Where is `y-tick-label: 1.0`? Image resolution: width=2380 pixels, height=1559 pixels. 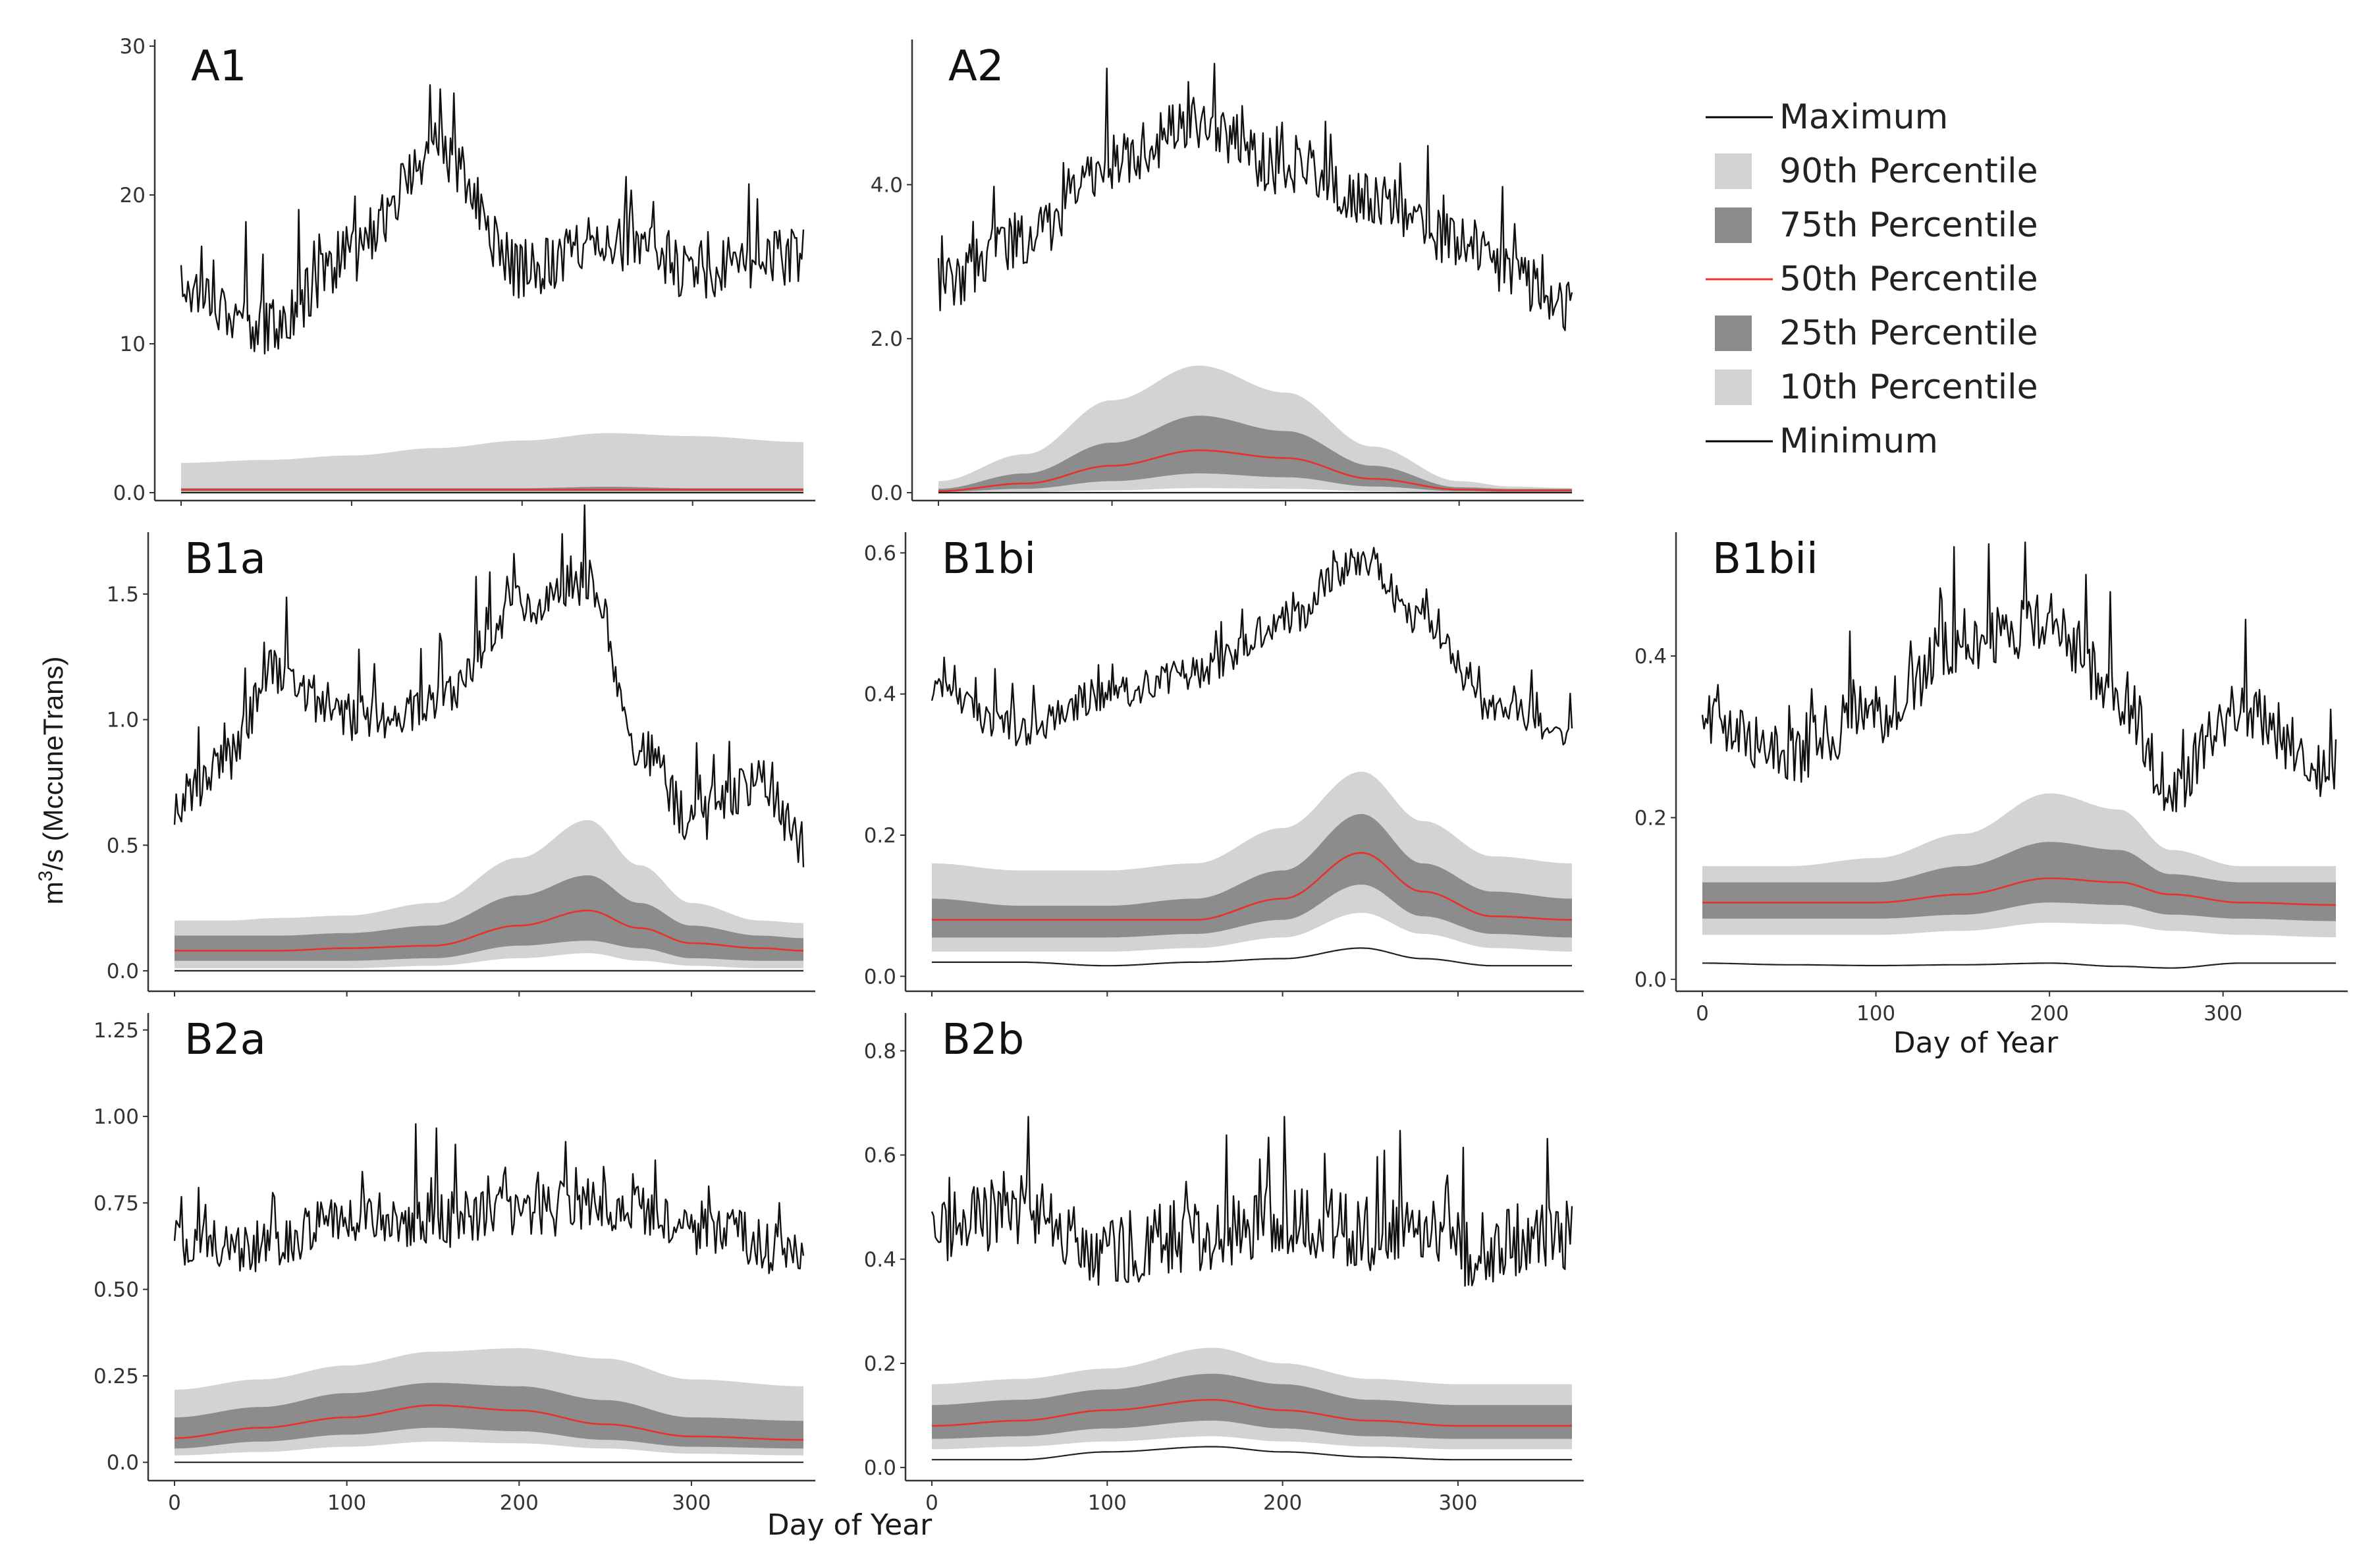 y-tick-label: 1.0 is located at coordinates (123, 720).